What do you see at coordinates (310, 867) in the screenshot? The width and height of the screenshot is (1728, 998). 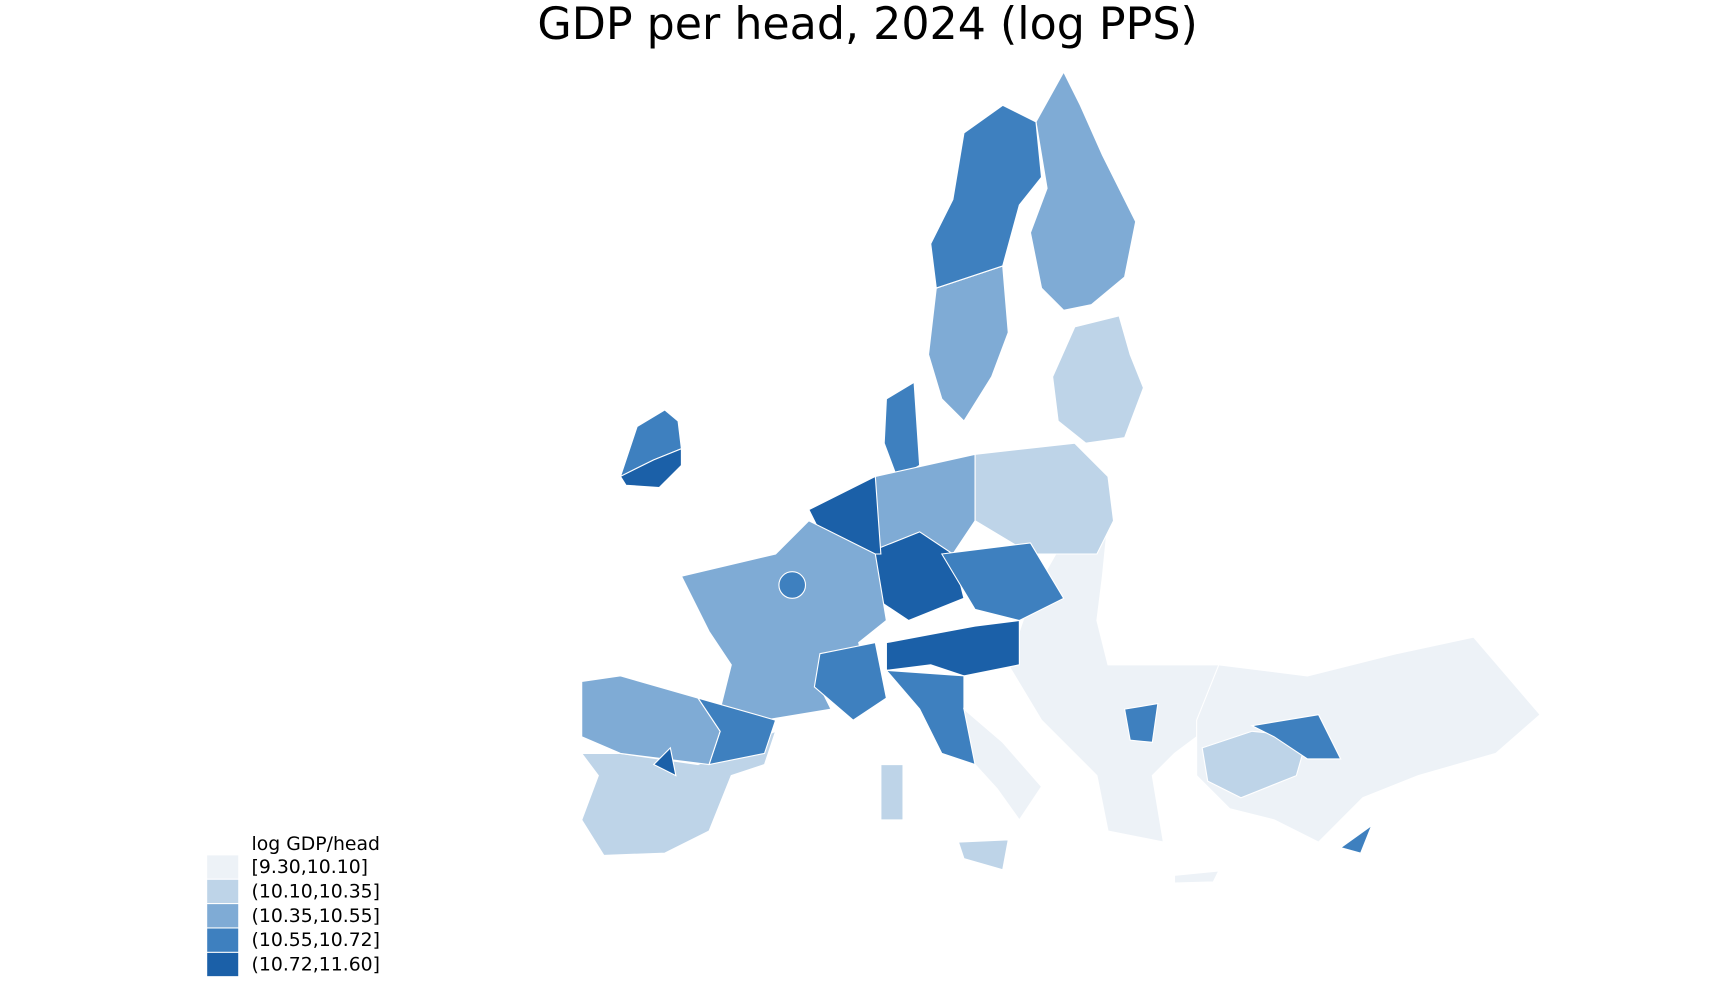 I see `legend-label: [9.30,10.10]` at bounding box center [310, 867].